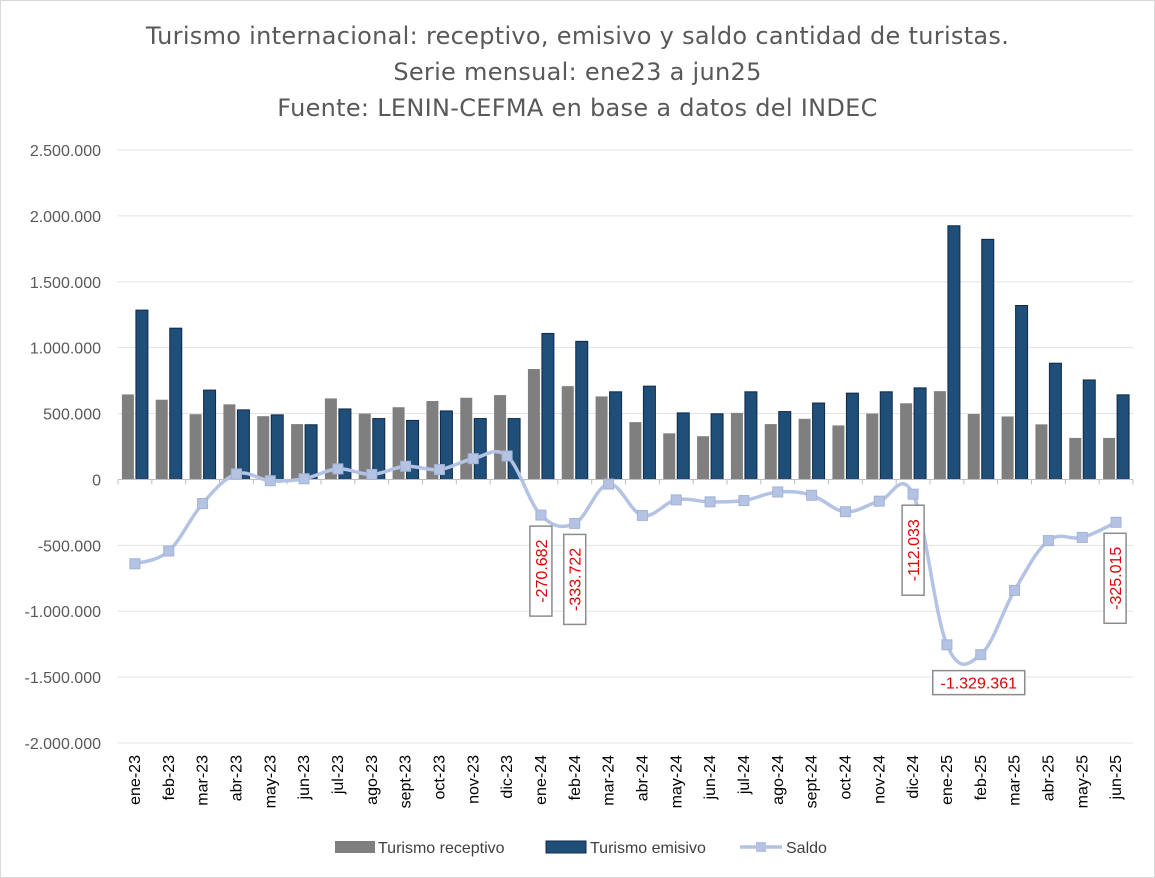 The width and height of the screenshot is (1155, 878). What do you see at coordinates (96, 480) in the screenshot?
I see `y-tick-label: 0` at bounding box center [96, 480].